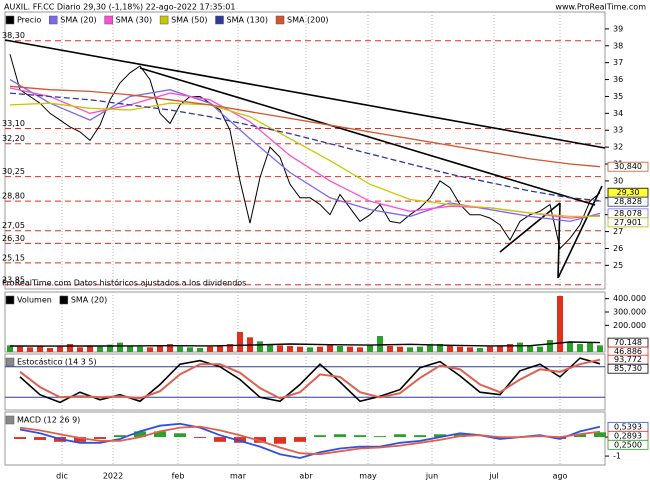  What do you see at coordinates (628, 213) in the screenshot?
I see `value-tag: 28,078` at bounding box center [628, 213].